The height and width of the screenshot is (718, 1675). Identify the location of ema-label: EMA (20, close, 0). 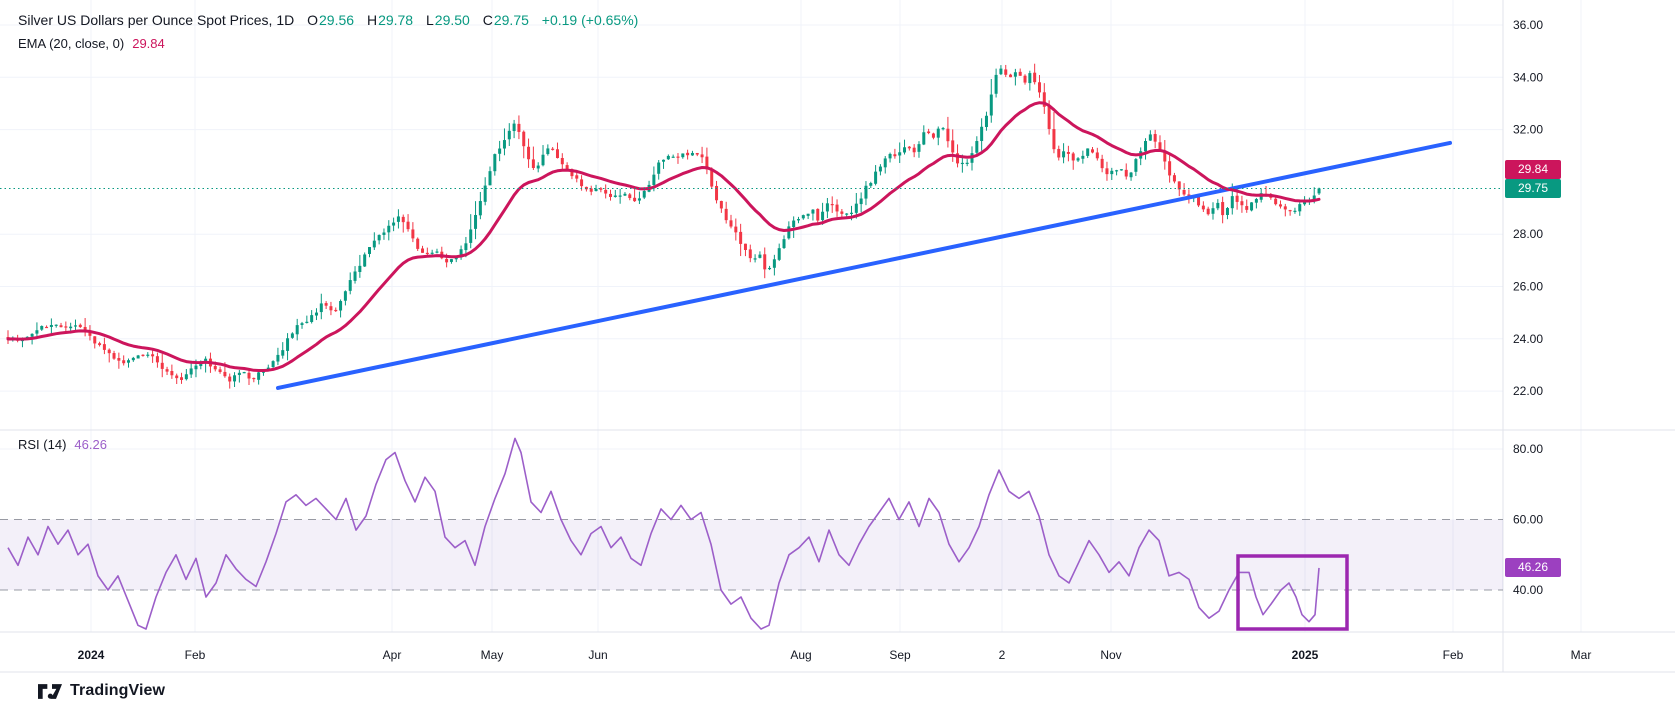
(71, 43).